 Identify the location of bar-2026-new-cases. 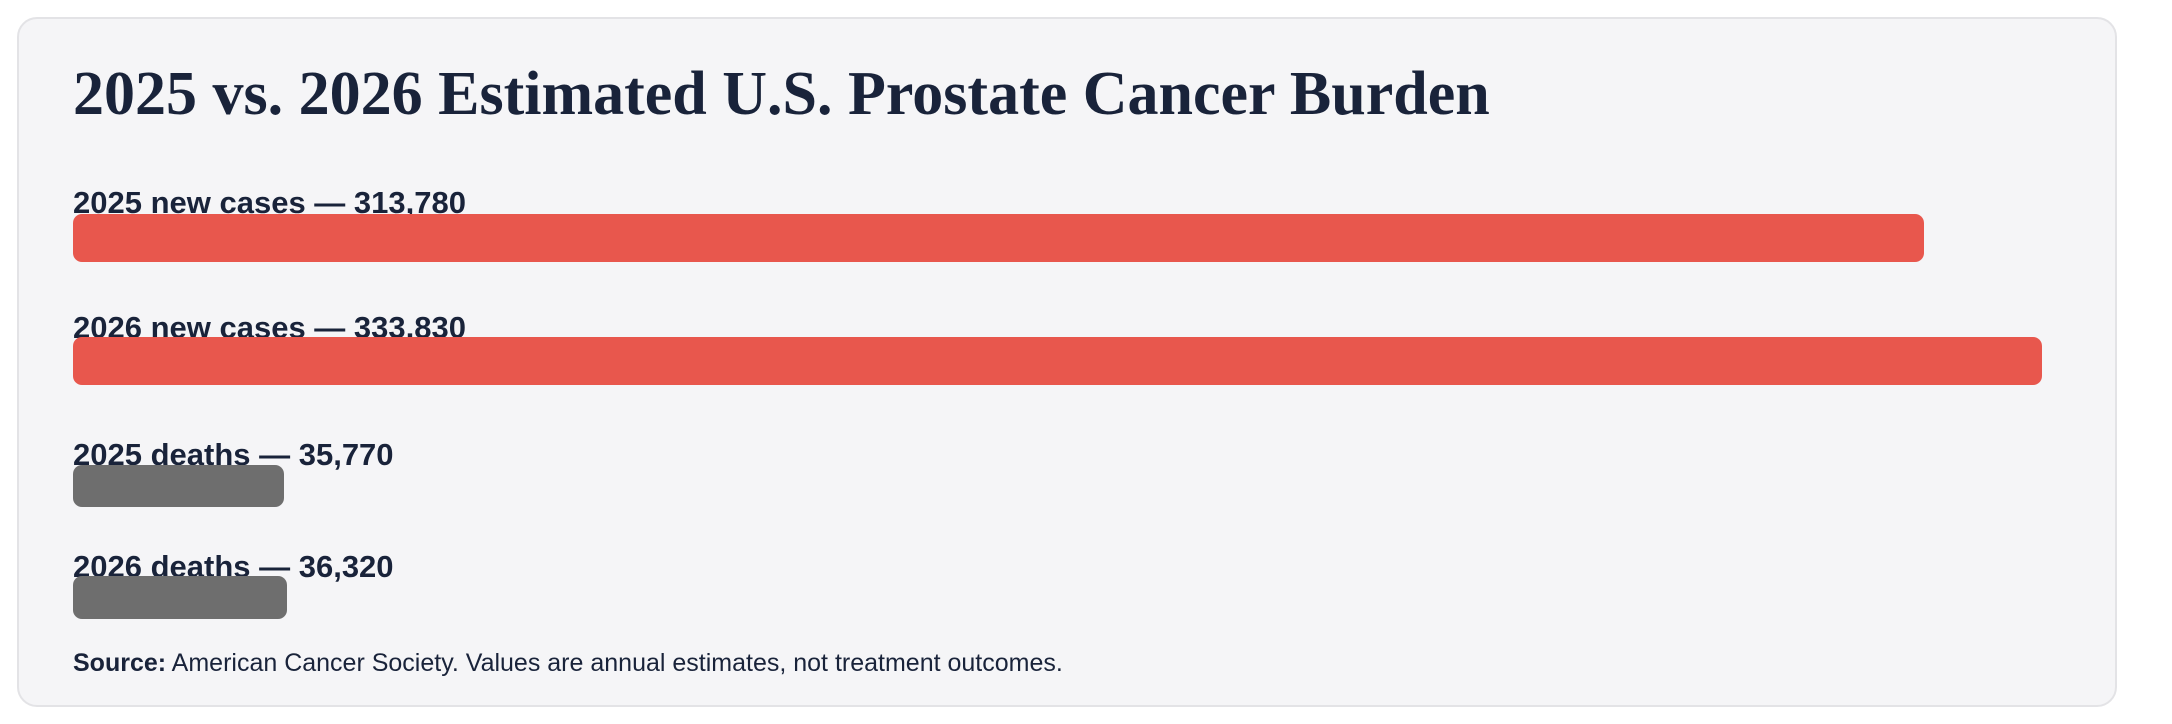
(1057, 361).